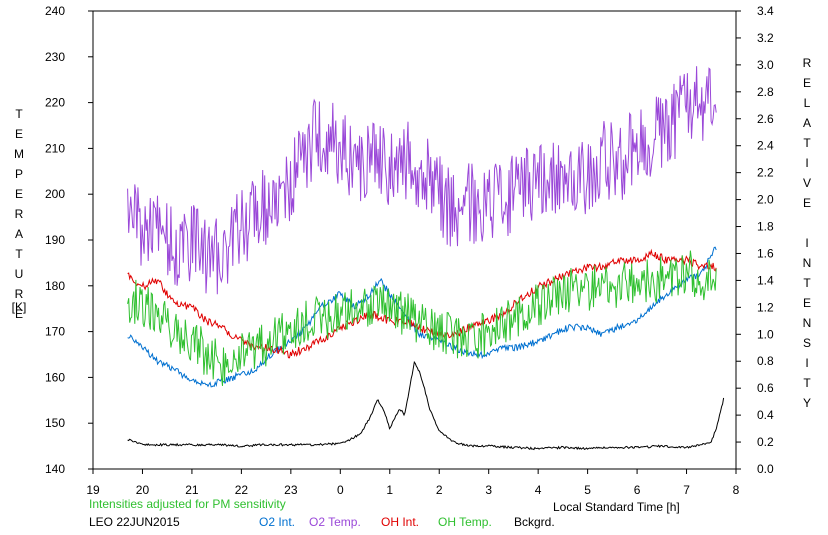  I want to click on x-tick-label: 21, so click(192, 490).